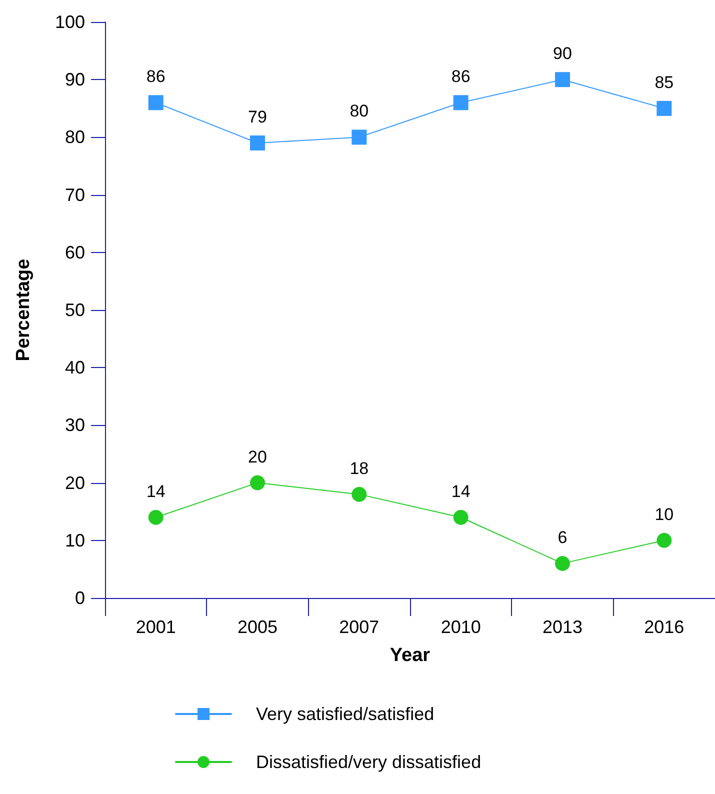  I want to click on x-tick-label: 2005, so click(257, 627).